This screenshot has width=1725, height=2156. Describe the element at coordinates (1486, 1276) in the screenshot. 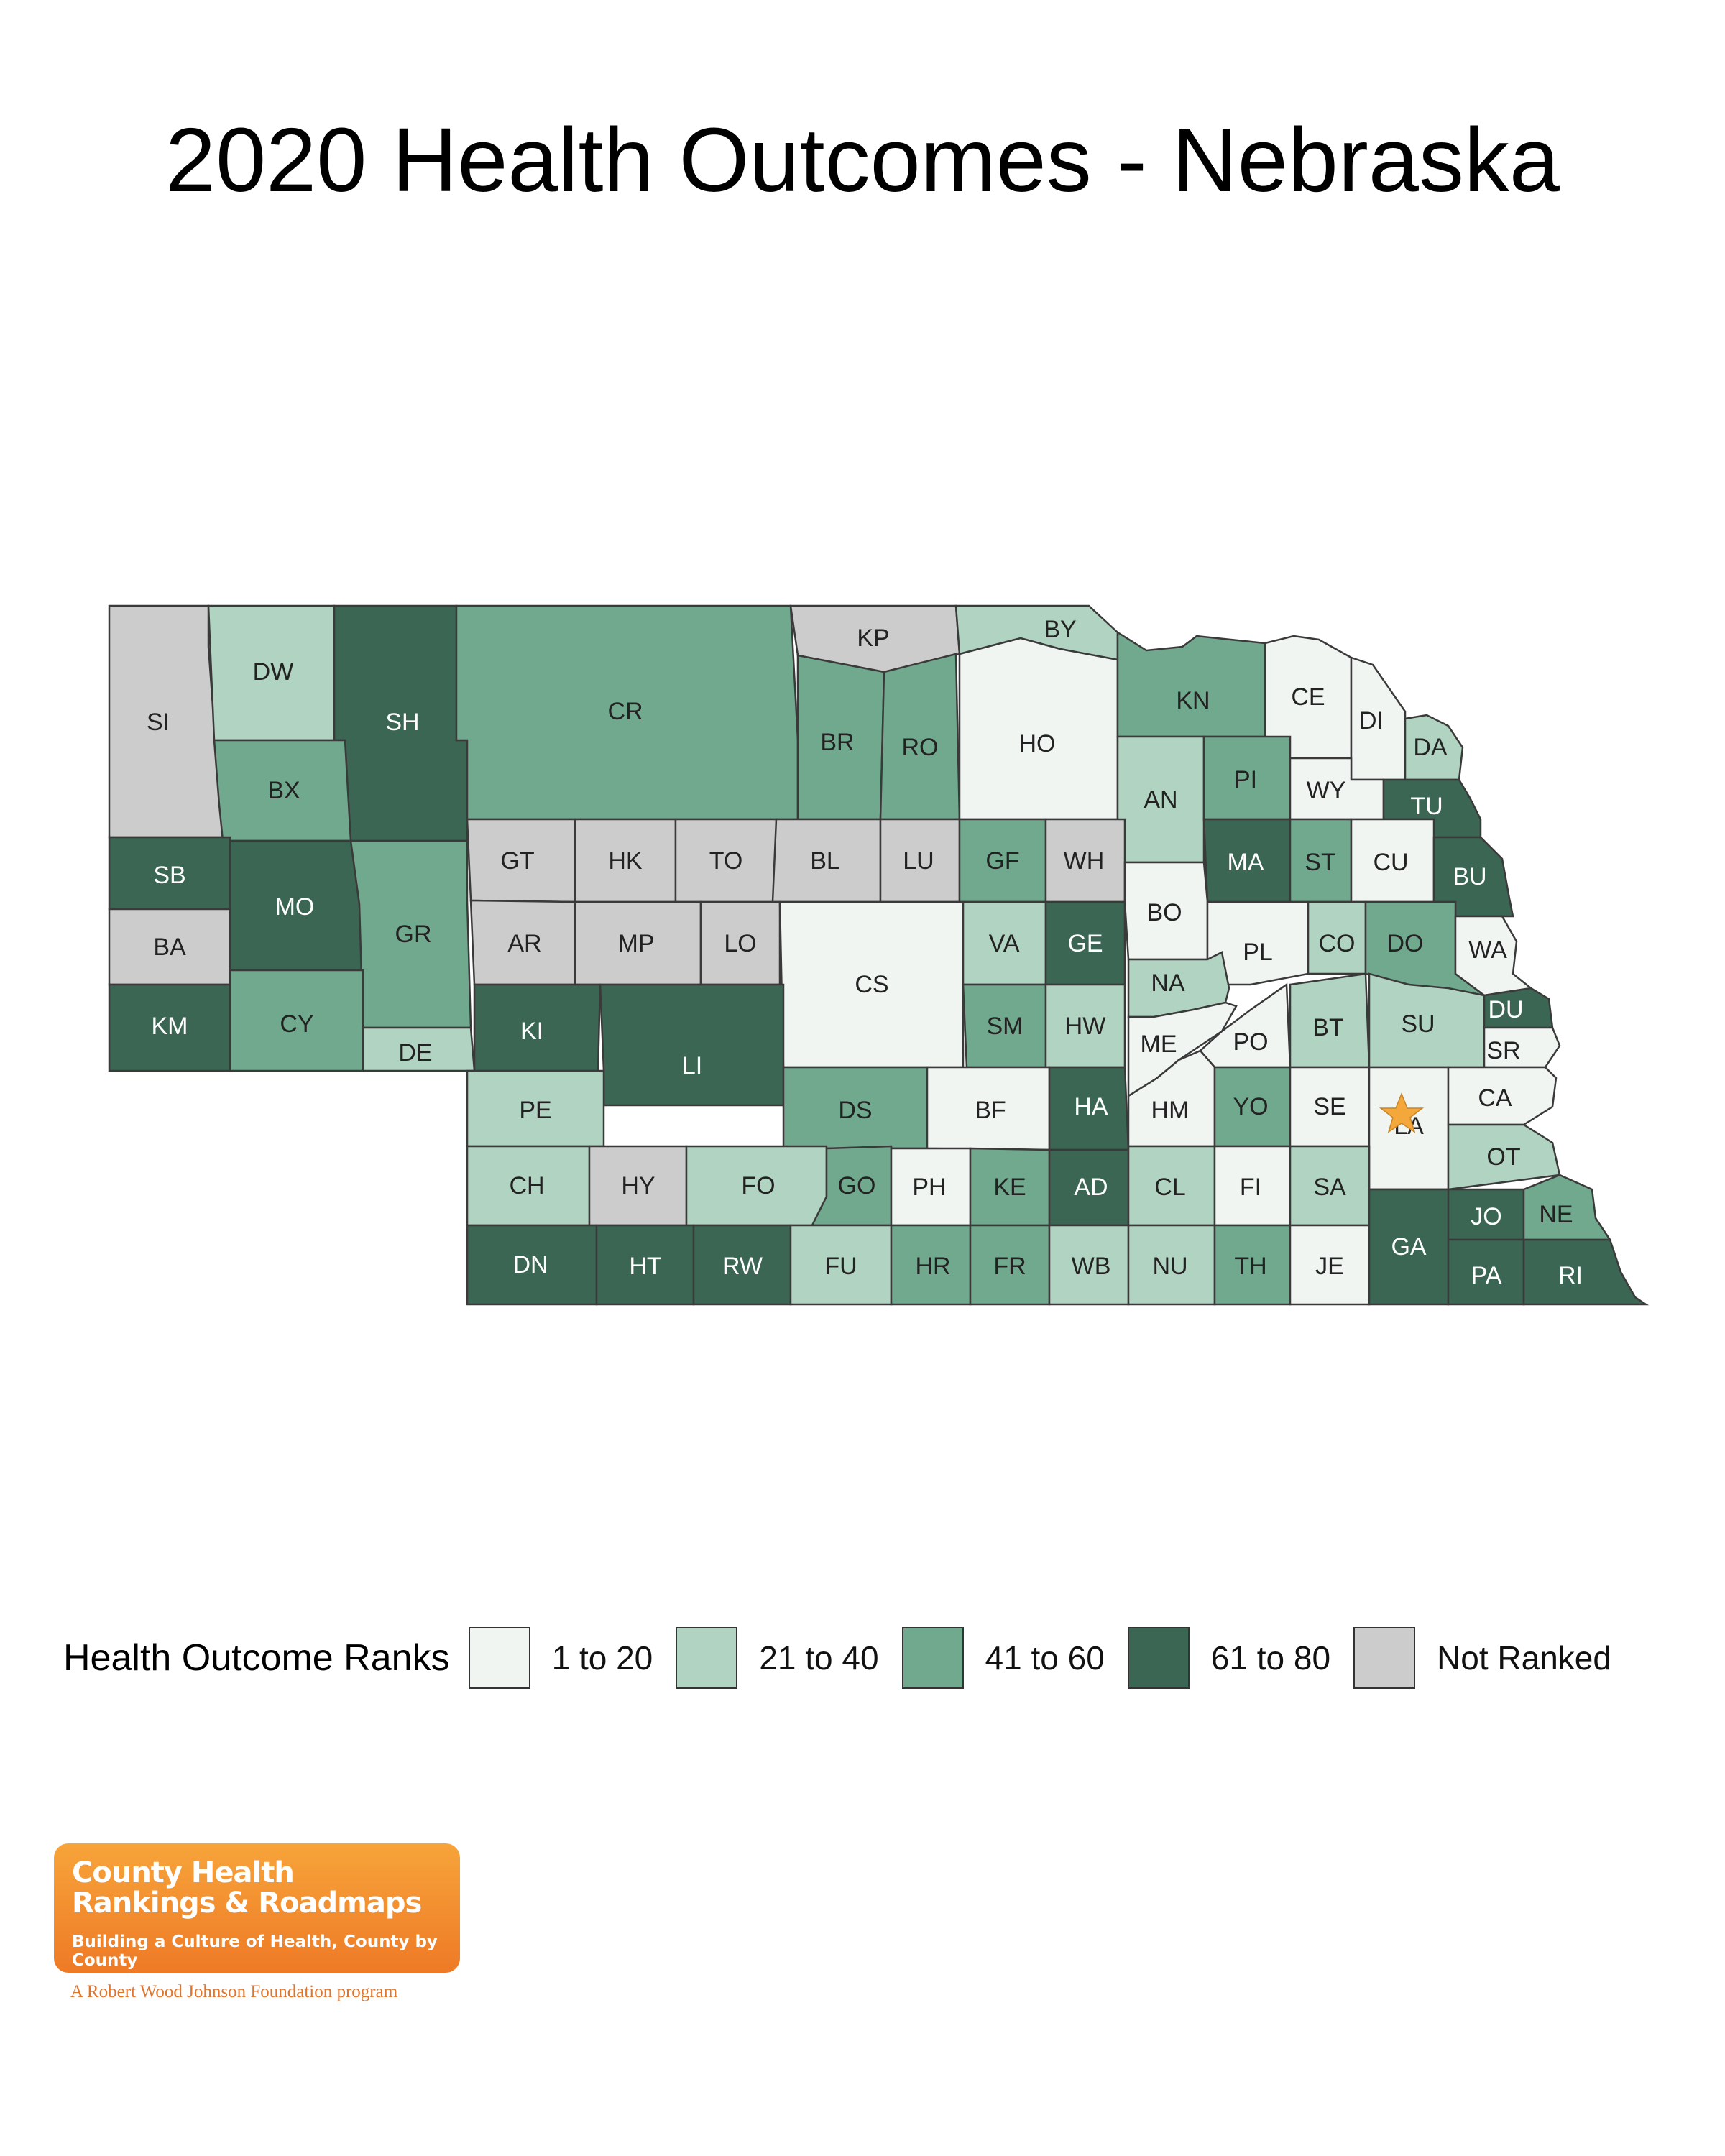

I see `county-label-pa: PA` at that location.